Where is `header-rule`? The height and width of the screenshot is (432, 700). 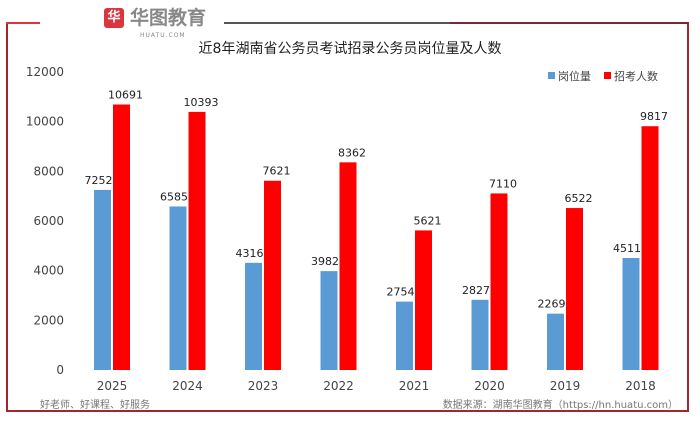
header-rule is located at coordinates (337, 23).